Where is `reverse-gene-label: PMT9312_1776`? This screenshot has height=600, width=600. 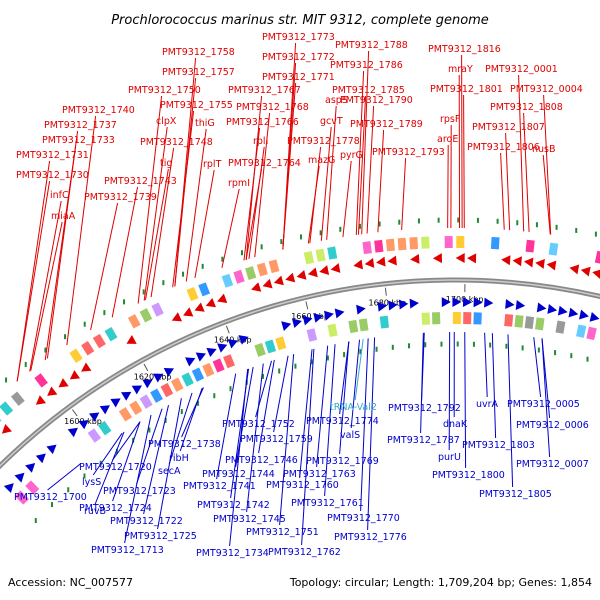
reverse-gene-label: PMT9312_1776 is located at coordinates (370, 537).